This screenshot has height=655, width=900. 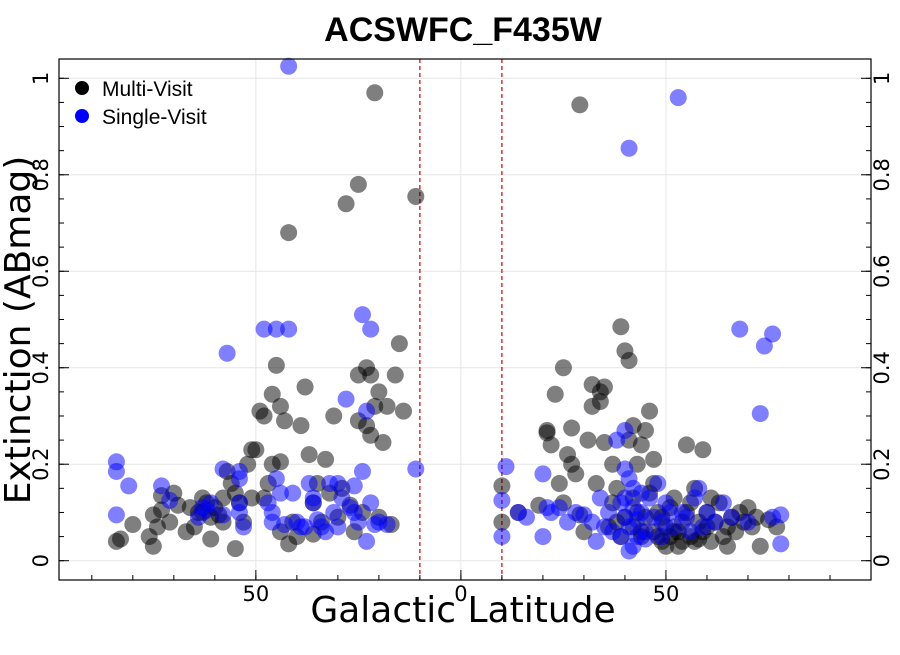 I want to click on chart-title: ACSWFC_F435W, so click(x=463, y=30).